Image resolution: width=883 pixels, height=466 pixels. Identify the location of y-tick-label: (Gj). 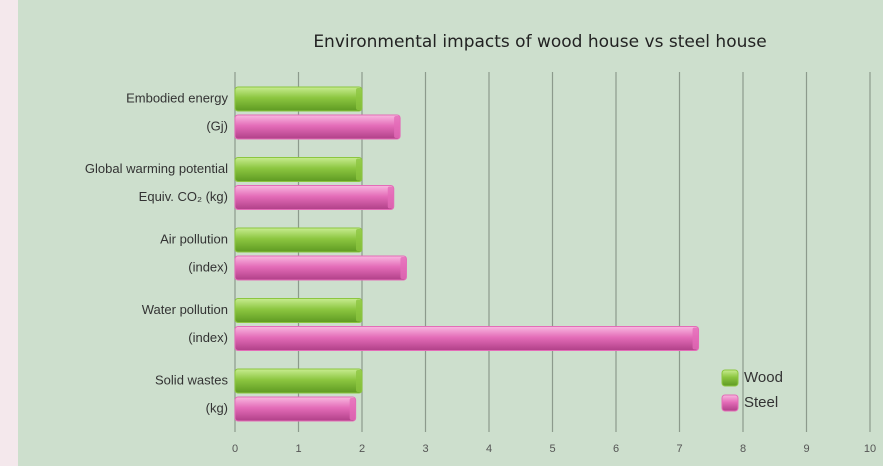
(217, 125).